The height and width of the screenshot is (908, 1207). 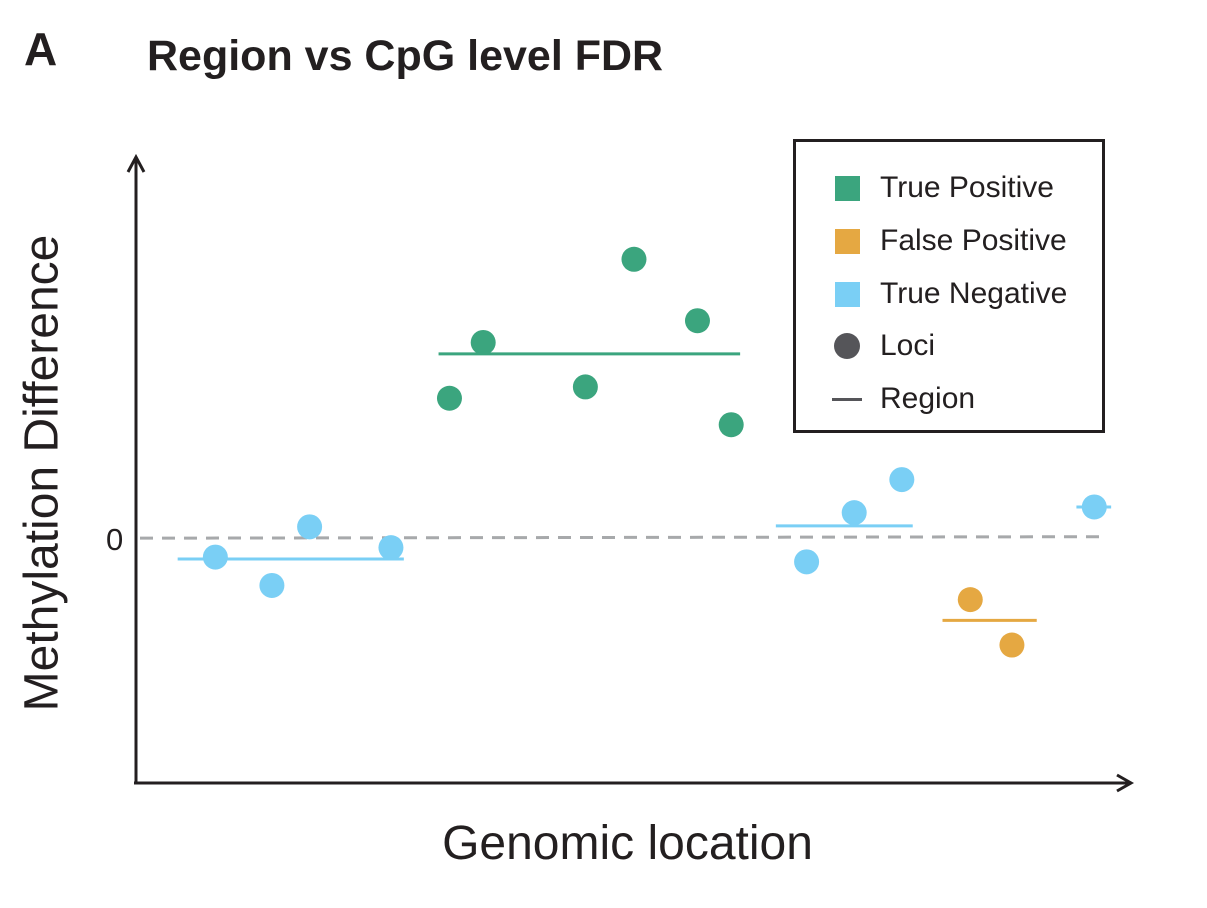 What do you see at coordinates (847, 188) in the screenshot?
I see `true-positive-square-icon` at bounding box center [847, 188].